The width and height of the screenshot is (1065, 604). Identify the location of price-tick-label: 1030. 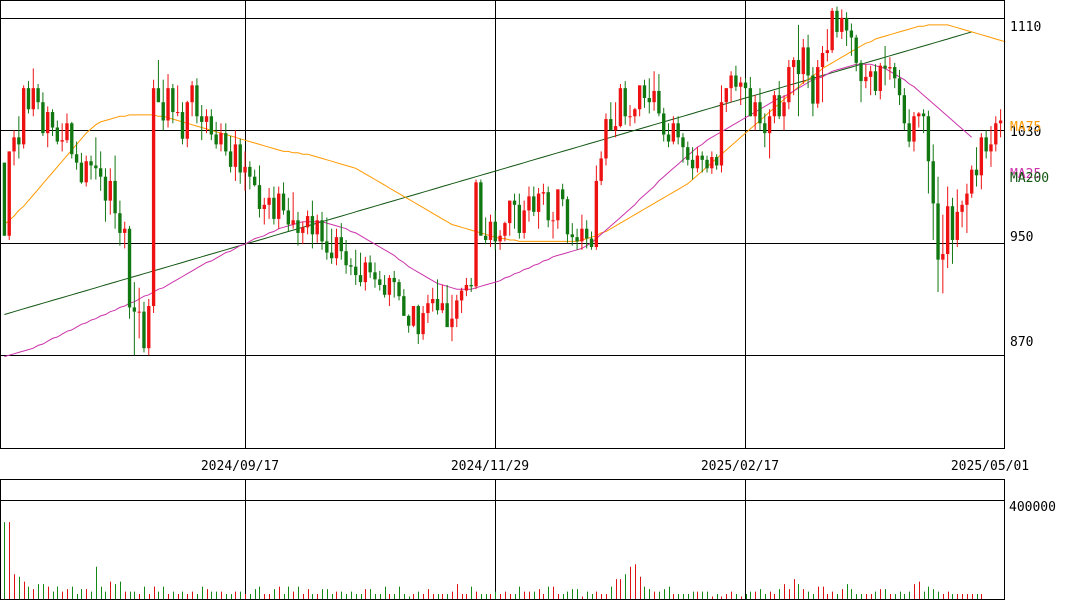
(1025, 132).